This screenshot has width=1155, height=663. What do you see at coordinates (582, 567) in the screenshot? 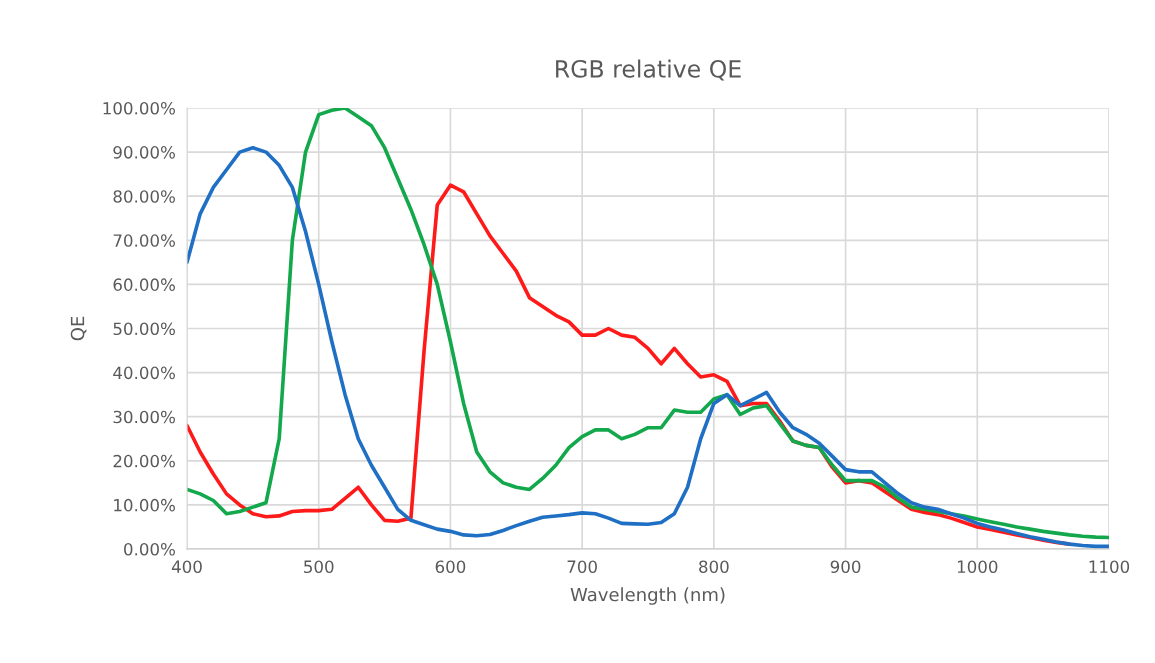
I see `x-tick-label: 700` at bounding box center [582, 567].